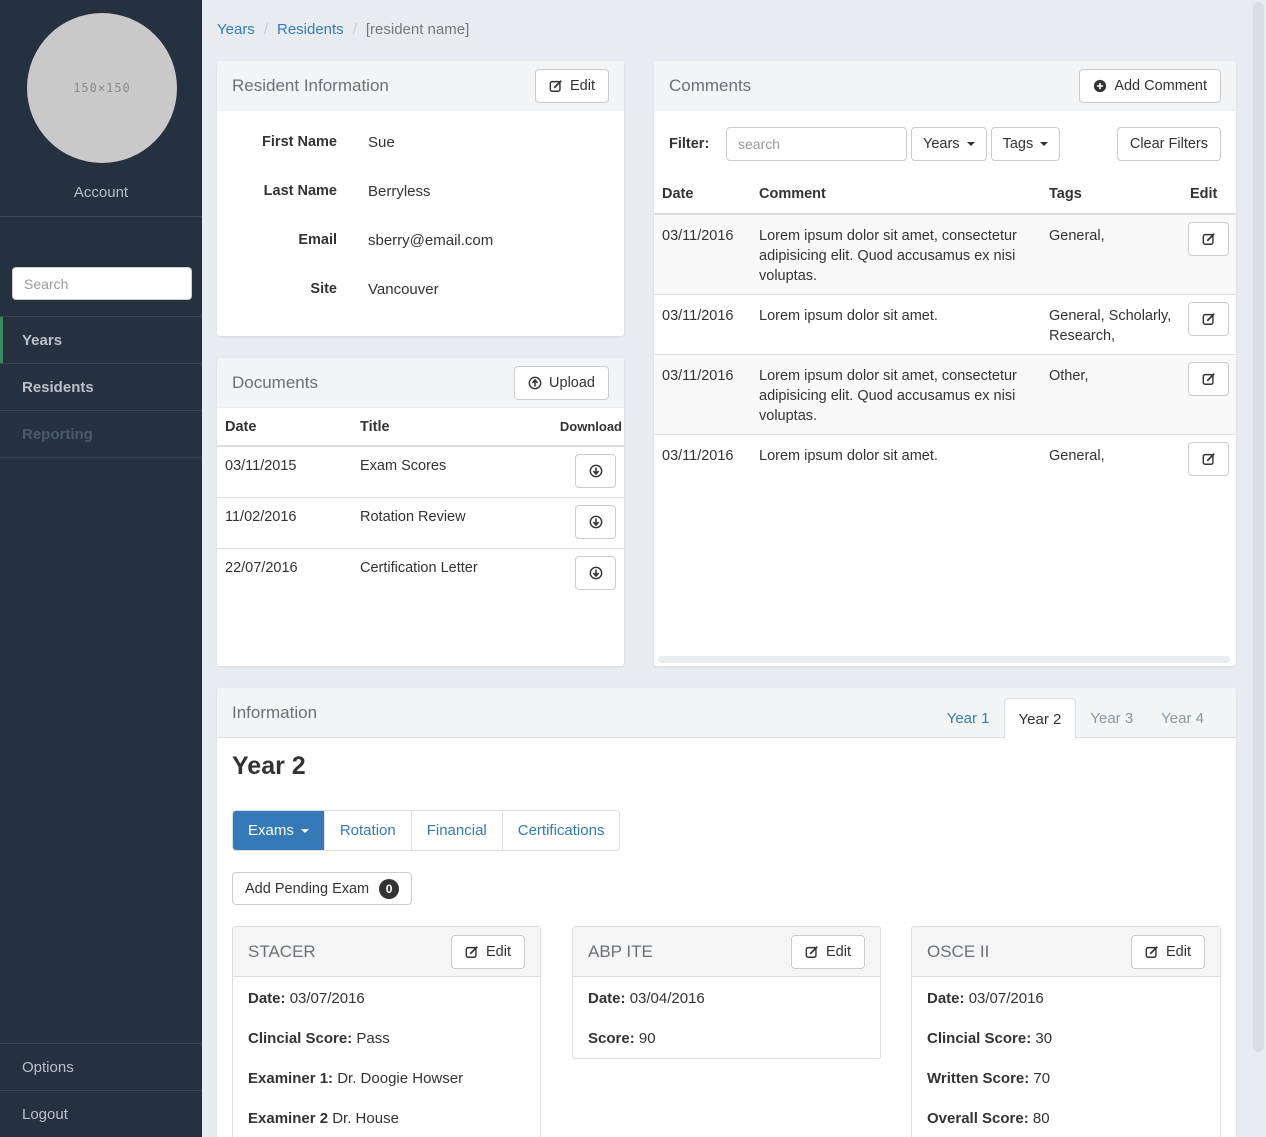  I want to click on download-icon, so click(595, 471).